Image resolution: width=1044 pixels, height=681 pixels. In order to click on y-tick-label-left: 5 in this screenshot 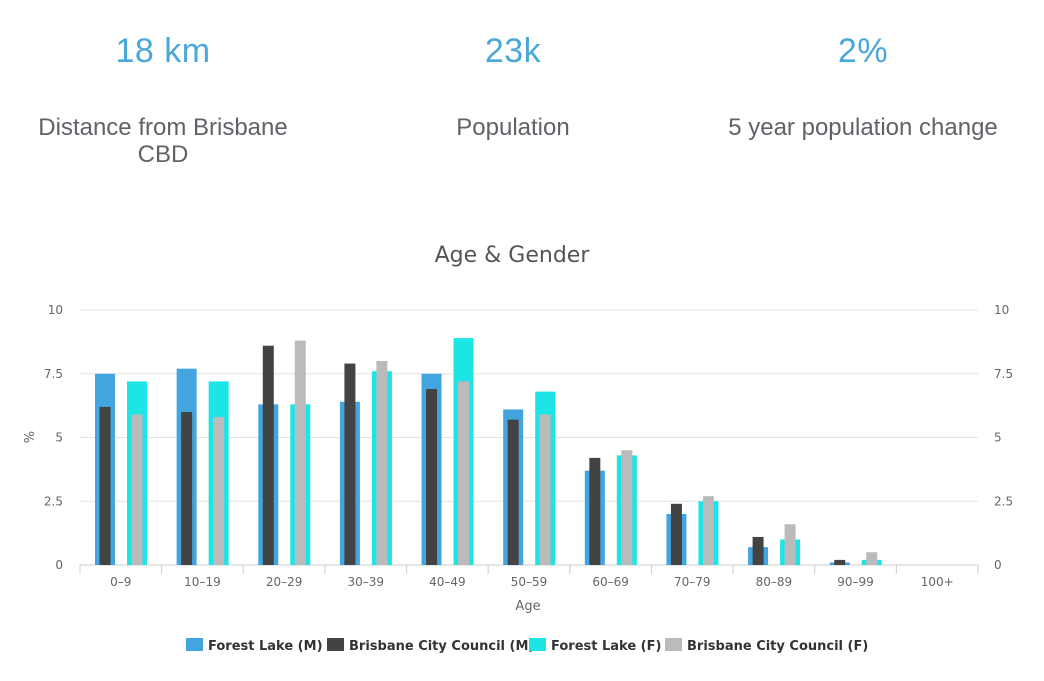, I will do `click(59, 438)`.